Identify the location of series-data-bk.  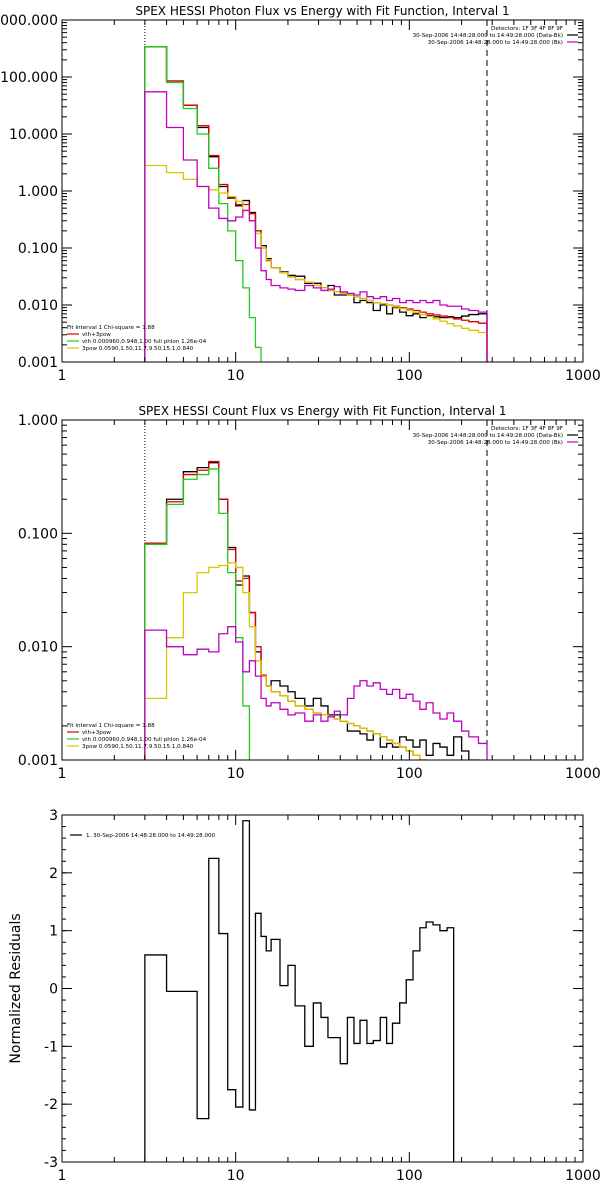
(312, 611).